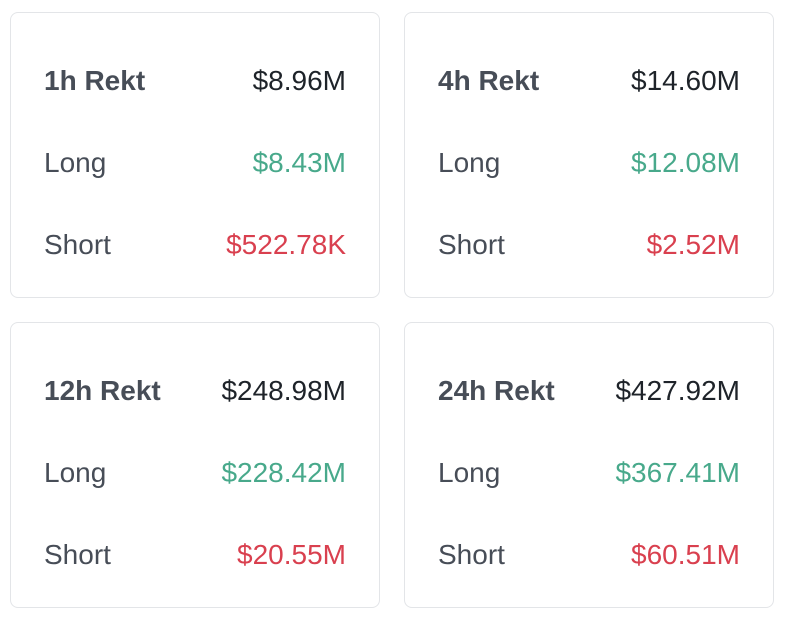 The width and height of the screenshot is (786, 620). Describe the element at coordinates (685, 162) in the screenshot. I see `row-value: $12.08M` at that location.